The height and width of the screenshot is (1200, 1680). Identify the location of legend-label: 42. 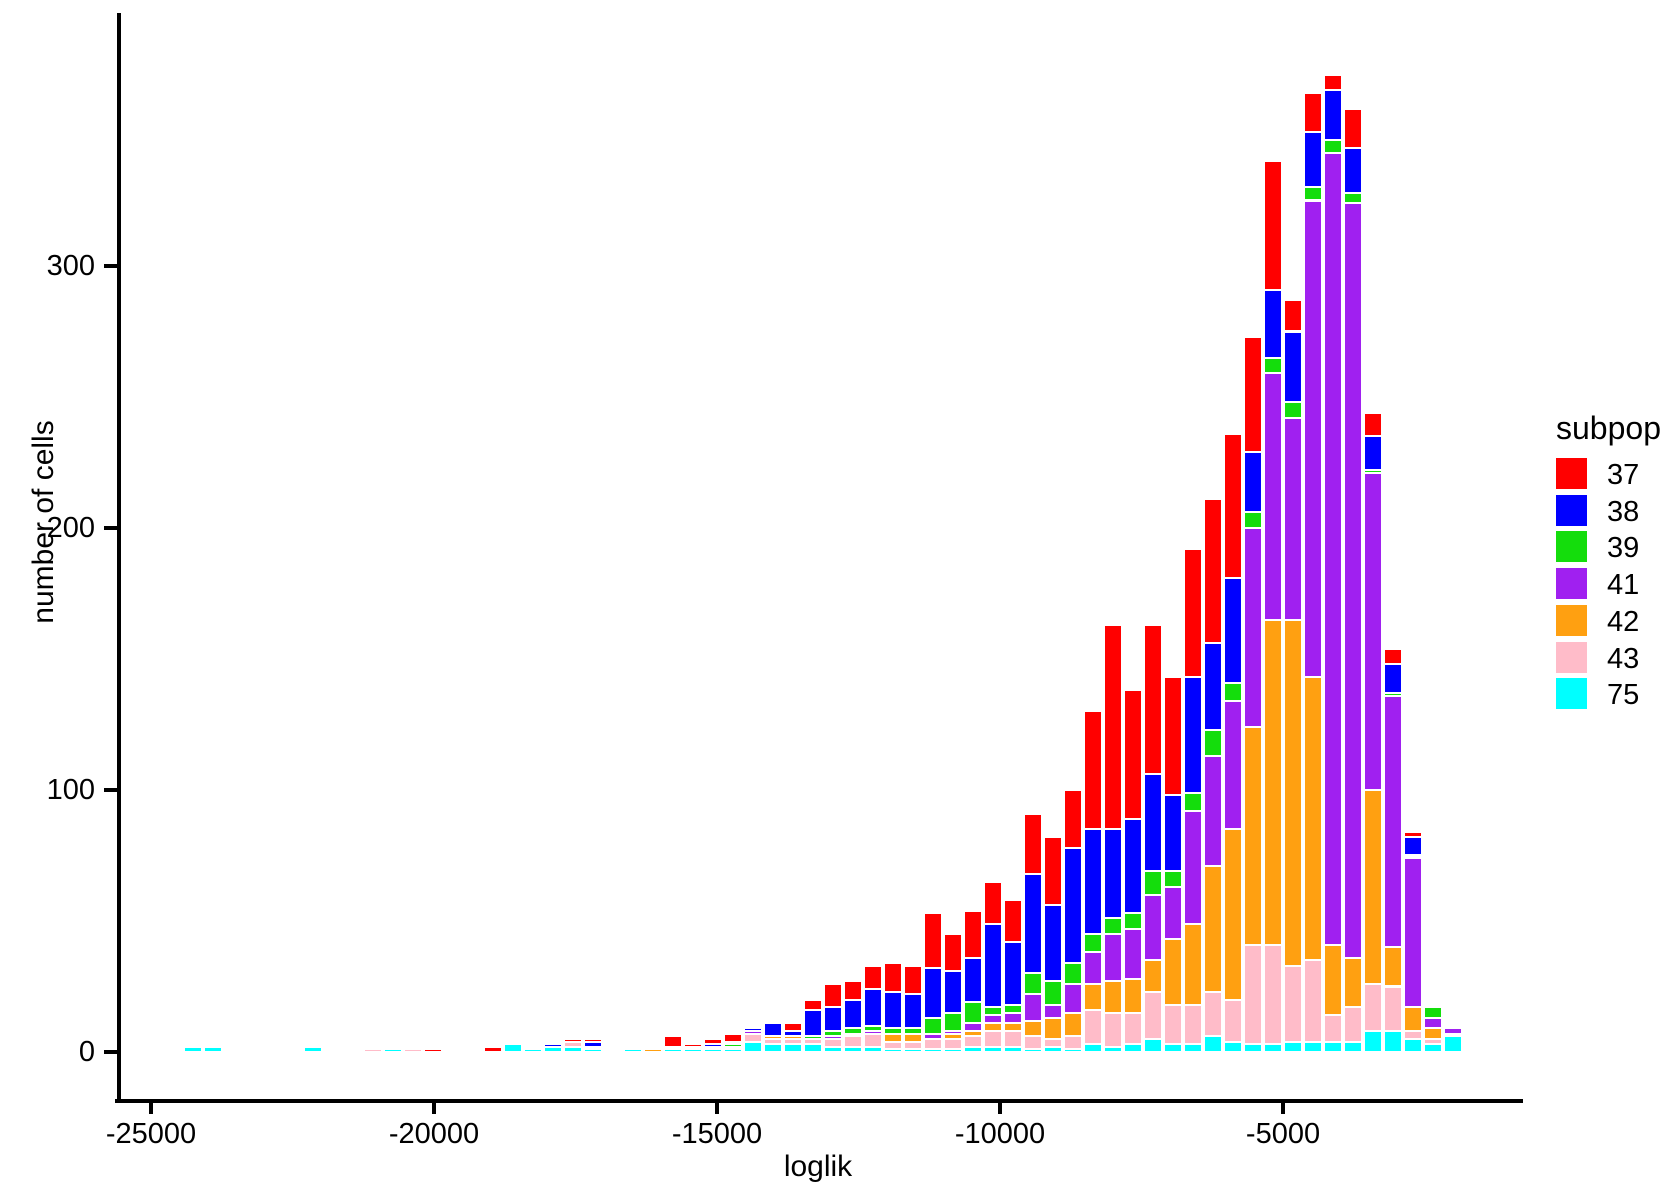
(1623, 622).